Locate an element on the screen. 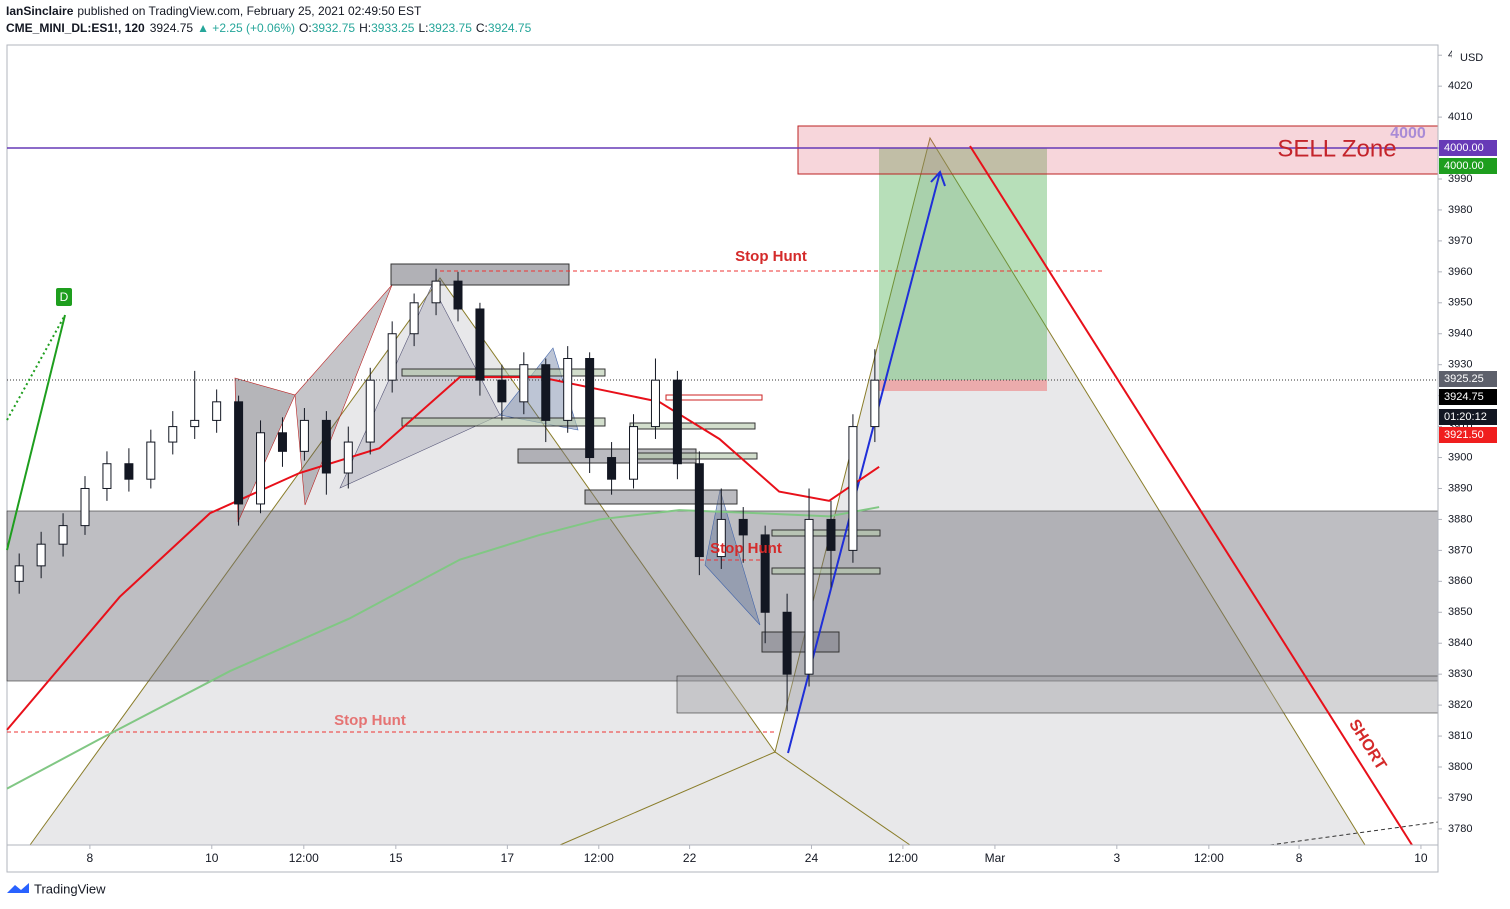 The image size is (1510, 909). y-tick-label: 3870 is located at coordinates (1460, 550).